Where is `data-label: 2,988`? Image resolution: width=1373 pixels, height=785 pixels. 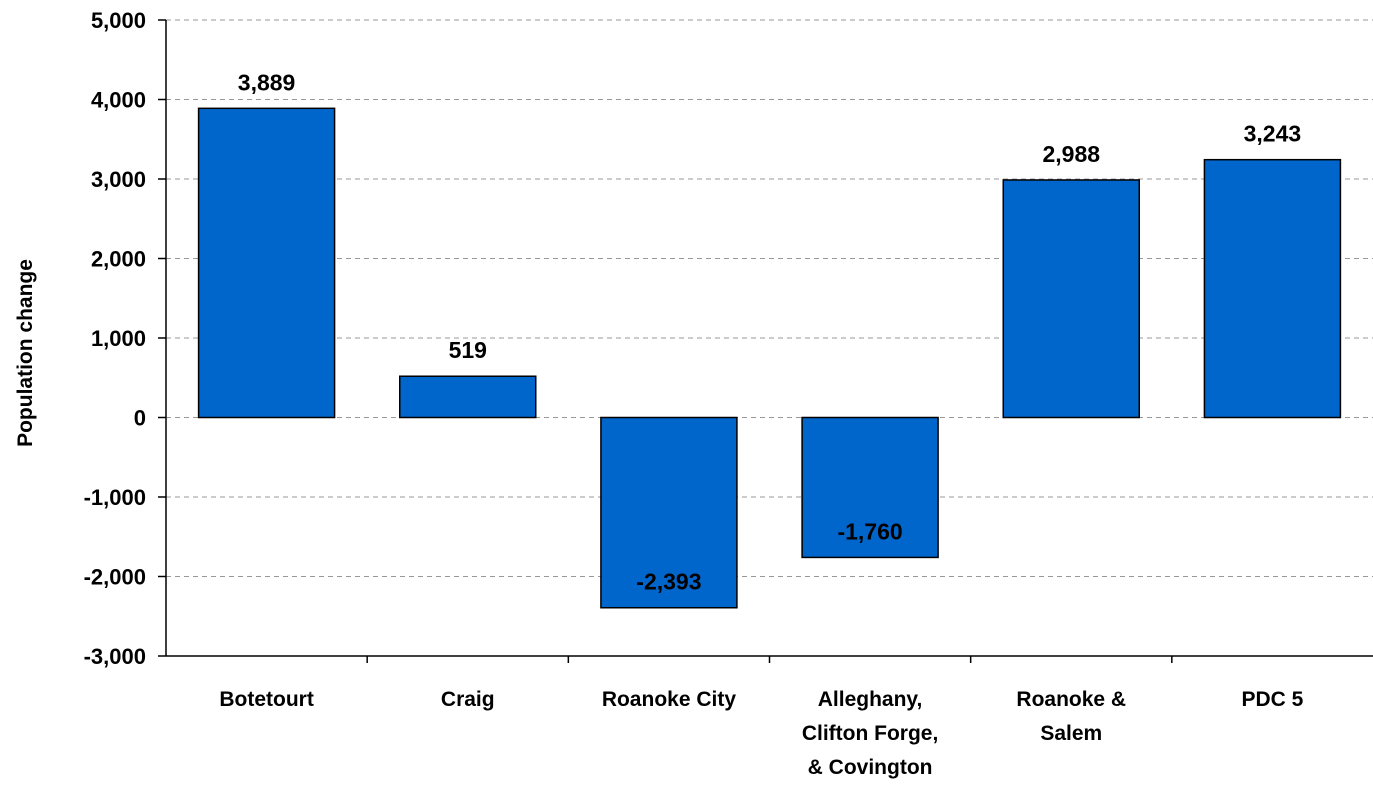
data-label: 2,988 is located at coordinates (1071, 154).